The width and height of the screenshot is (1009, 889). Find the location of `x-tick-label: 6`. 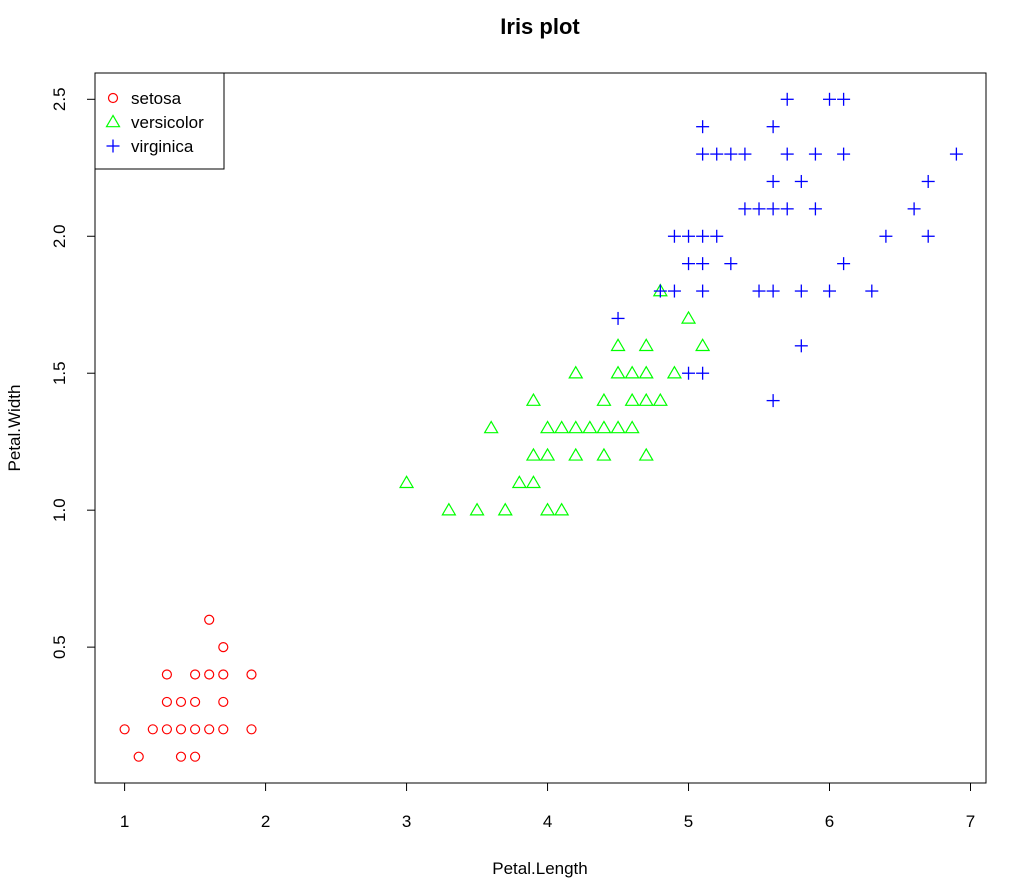

x-tick-label: 6 is located at coordinates (829, 821).